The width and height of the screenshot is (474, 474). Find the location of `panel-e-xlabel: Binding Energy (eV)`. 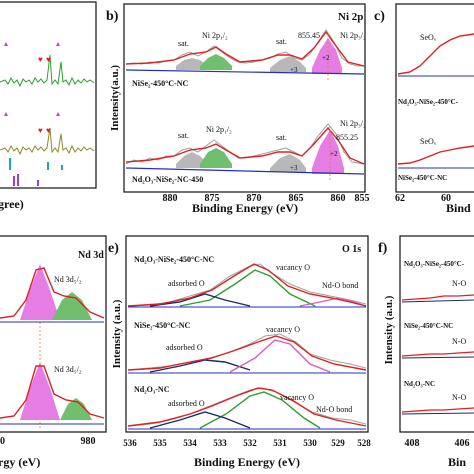

panel-e-xlabel: Binding Energy (eV) is located at coordinates (247, 462).